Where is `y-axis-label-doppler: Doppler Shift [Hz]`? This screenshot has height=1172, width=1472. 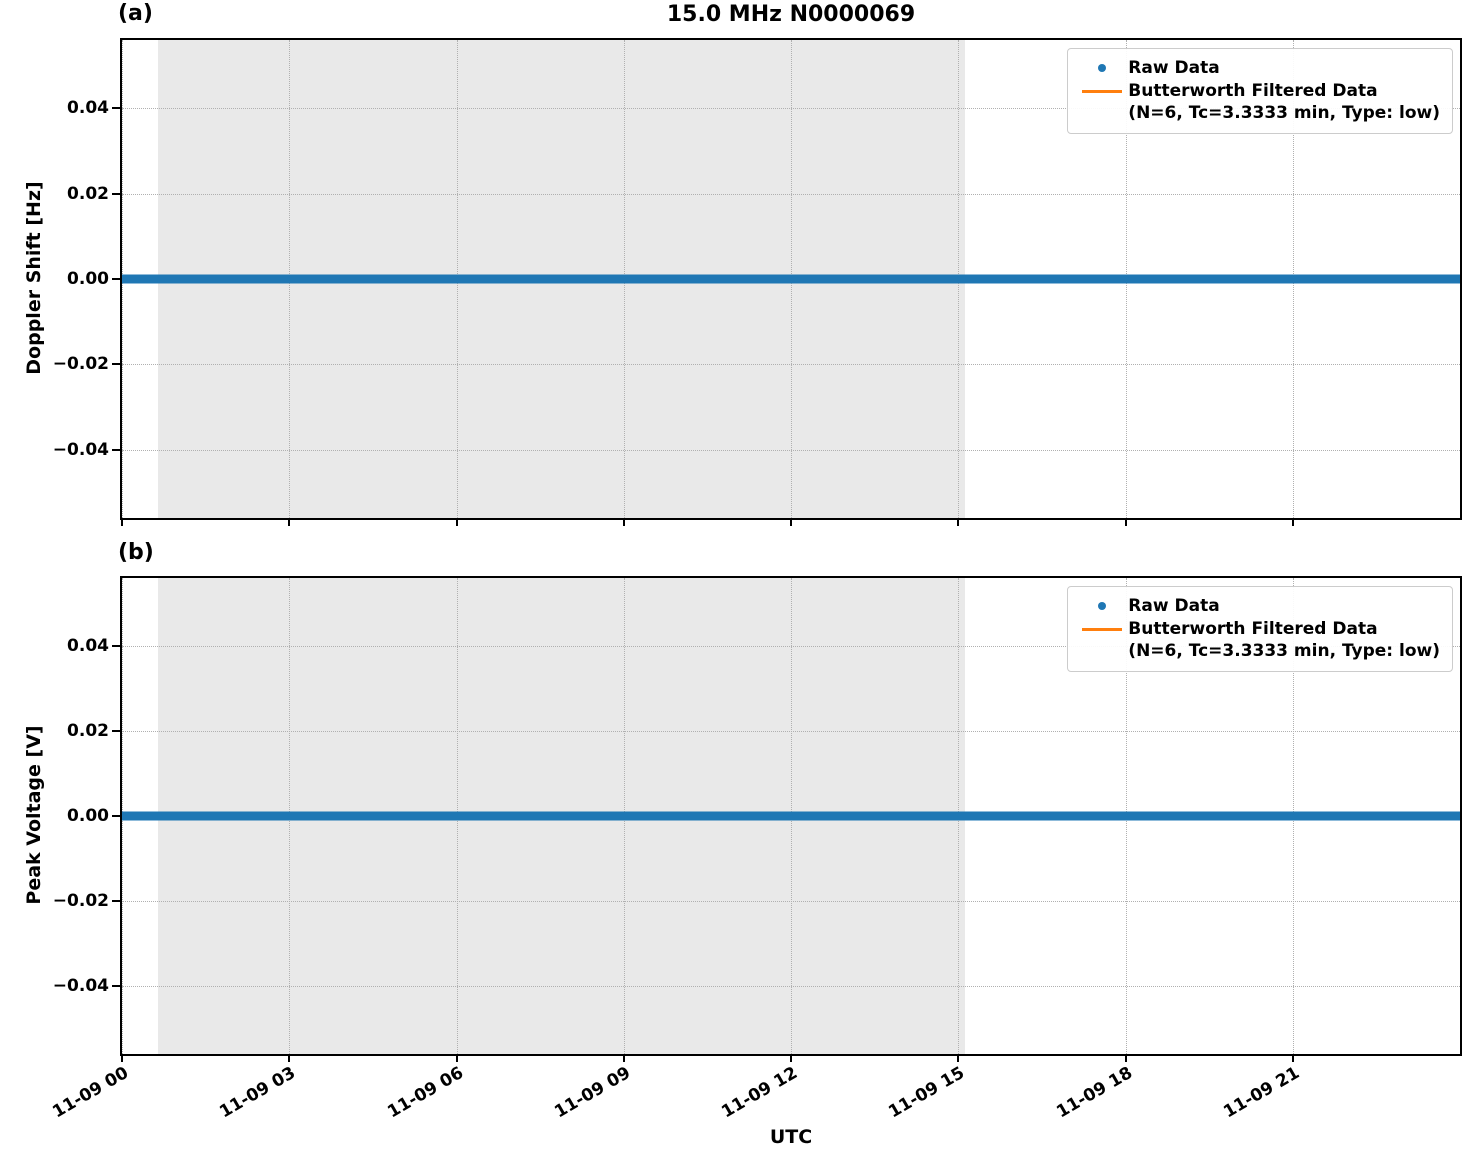
y-axis-label-doppler: Doppler Shift [Hz] is located at coordinates (34, 278).